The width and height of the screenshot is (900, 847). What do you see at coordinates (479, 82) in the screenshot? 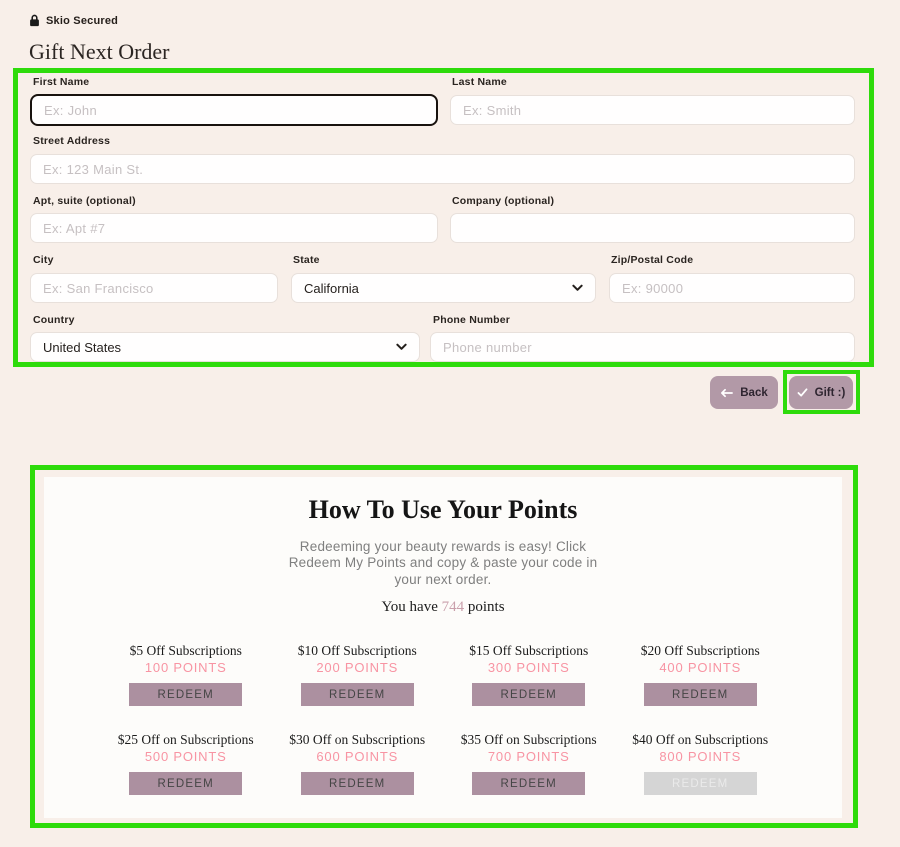
I see `last-name-label: Last Name` at bounding box center [479, 82].